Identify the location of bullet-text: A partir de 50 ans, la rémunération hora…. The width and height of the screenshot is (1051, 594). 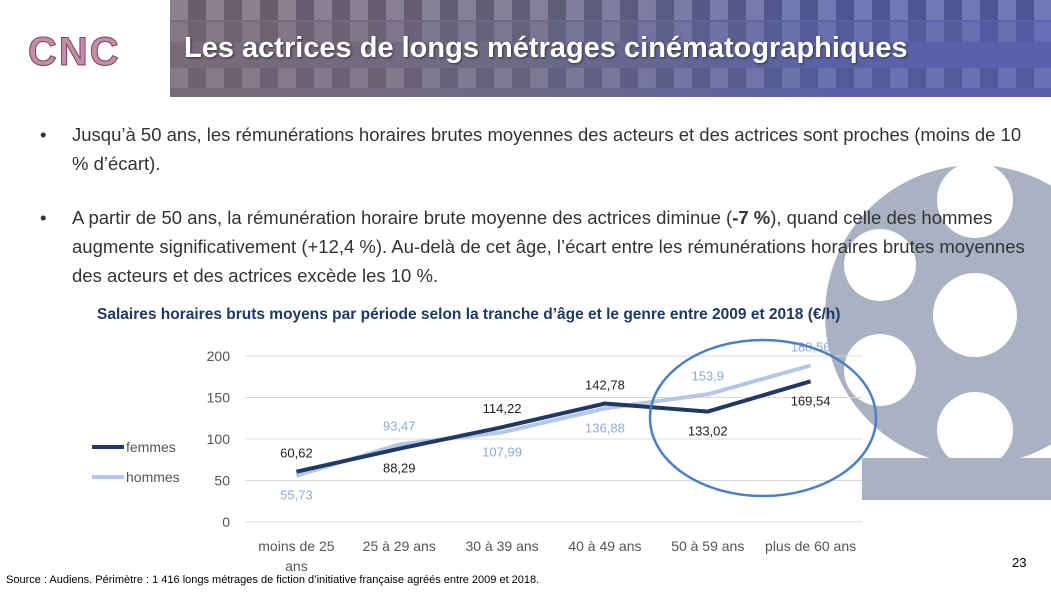
(402, 217).